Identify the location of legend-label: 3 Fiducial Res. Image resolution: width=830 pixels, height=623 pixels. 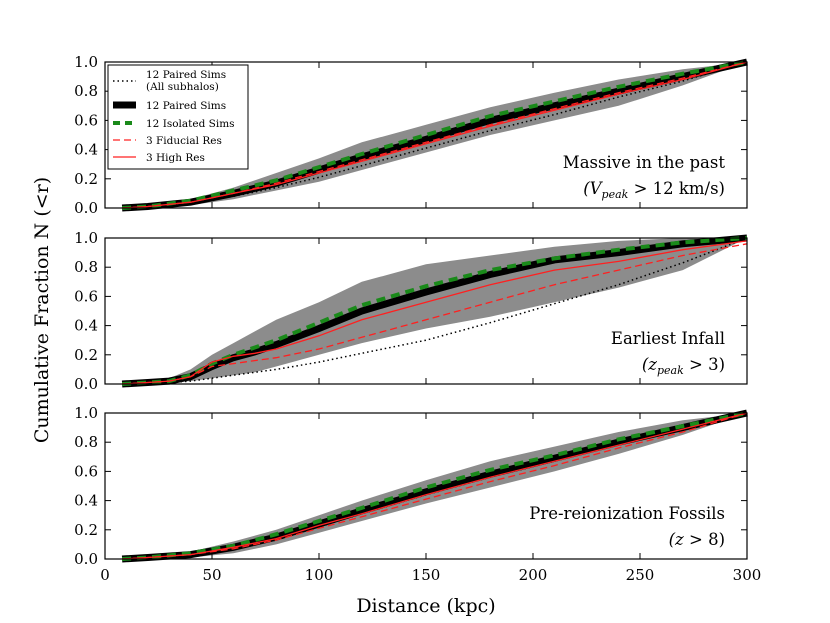
(184, 141).